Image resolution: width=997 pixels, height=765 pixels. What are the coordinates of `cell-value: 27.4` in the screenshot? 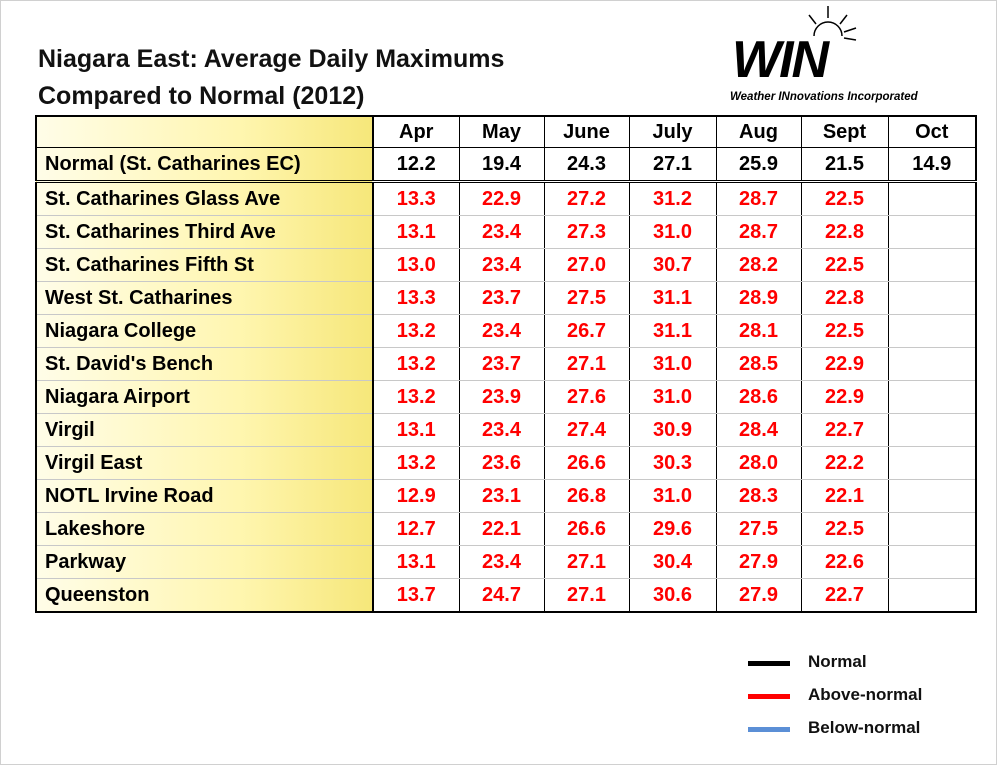 It's located at (586, 430).